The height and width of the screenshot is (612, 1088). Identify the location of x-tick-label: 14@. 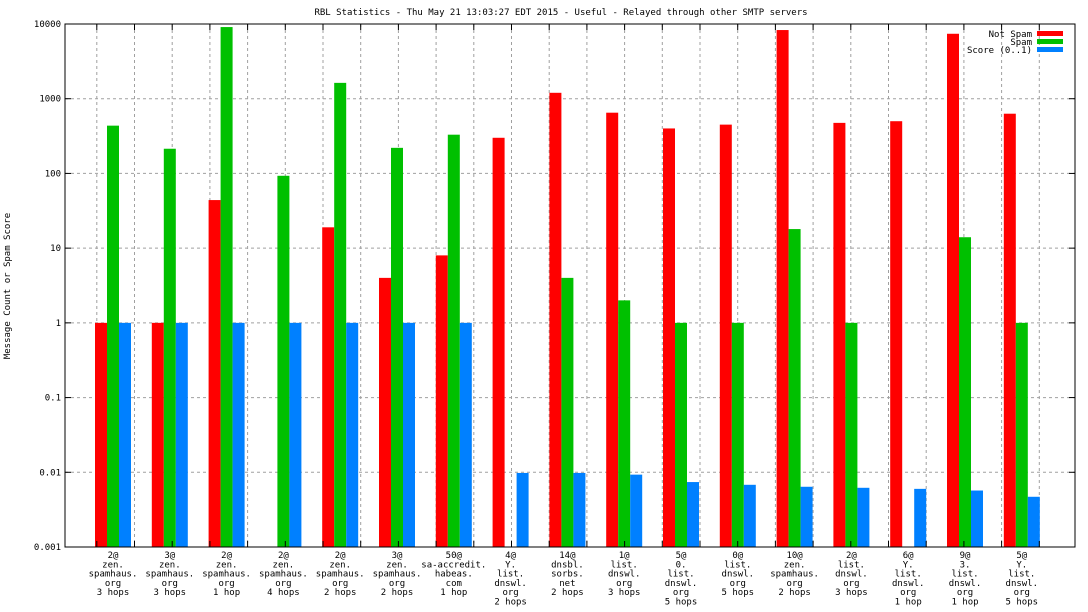
(567, 556).